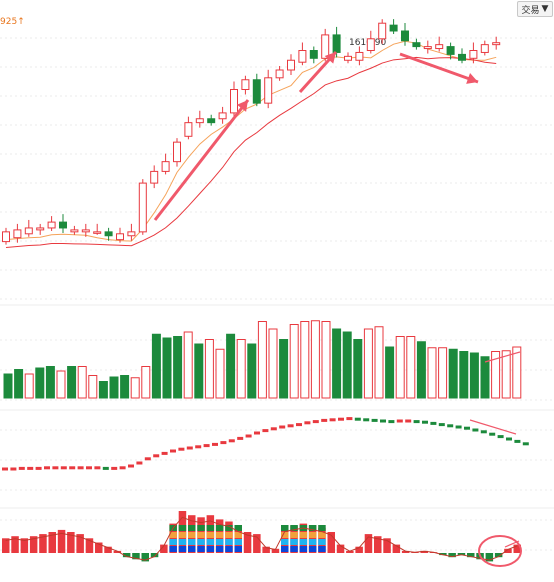 The width and height of the screenshot is (554, 582). I want to click on oscillator-trend-line, so click(512, 544).